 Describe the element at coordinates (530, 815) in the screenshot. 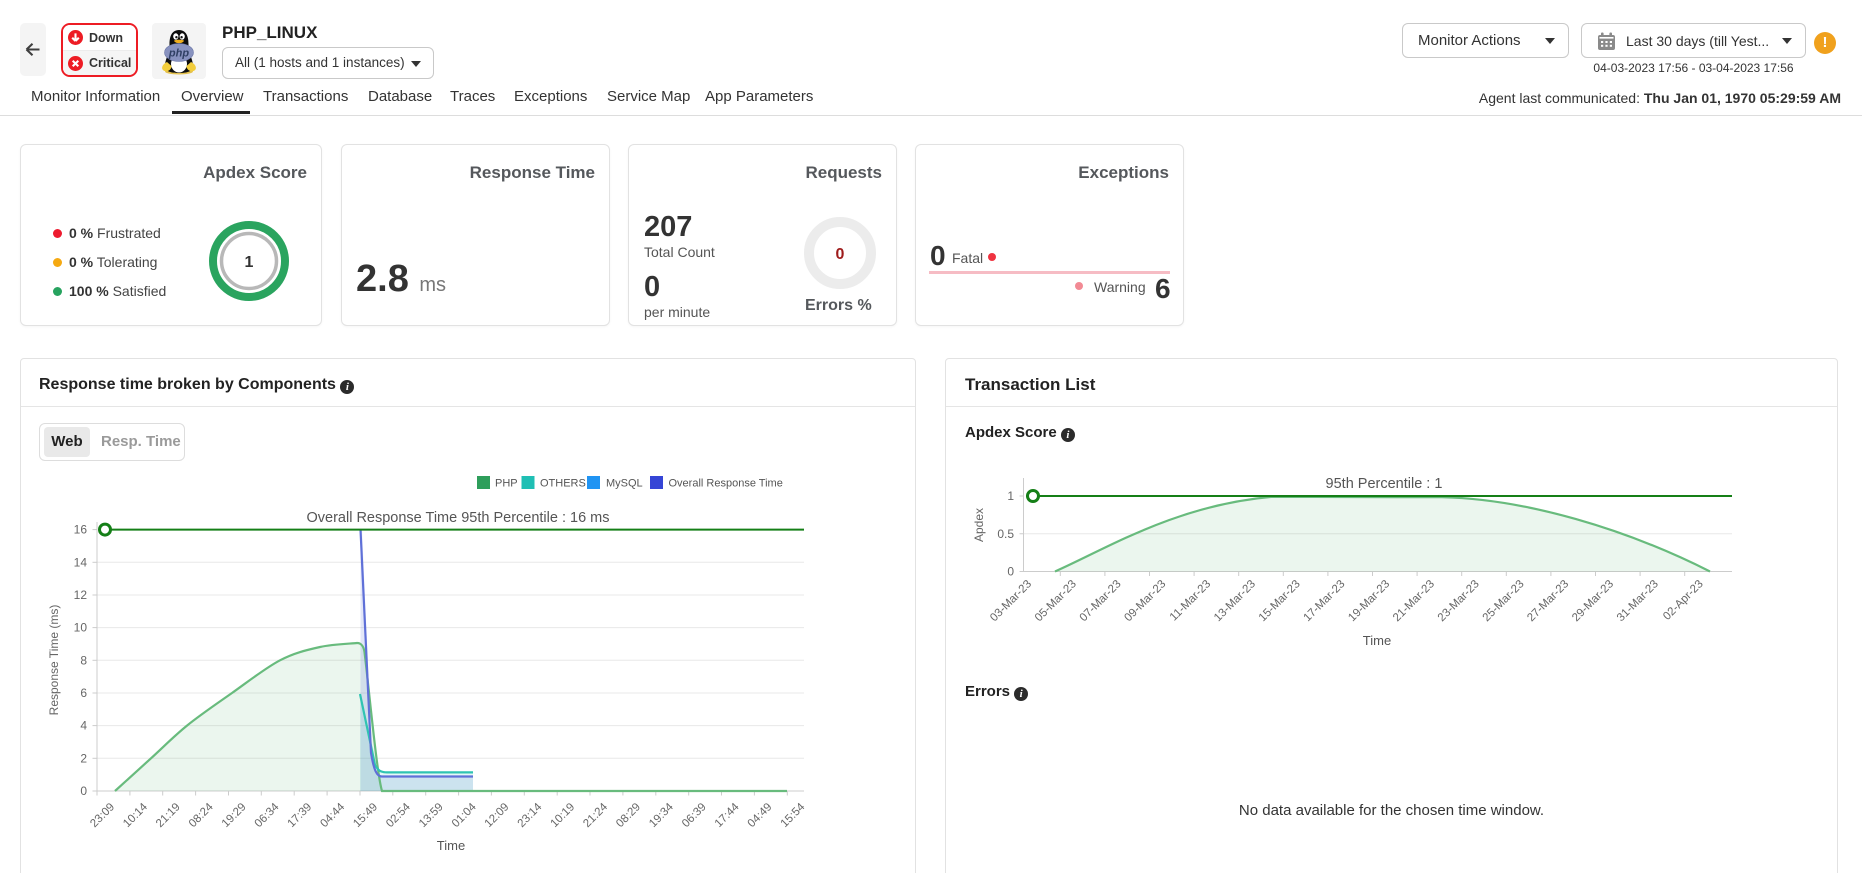

I see `svg-text: 23:14` at that location.